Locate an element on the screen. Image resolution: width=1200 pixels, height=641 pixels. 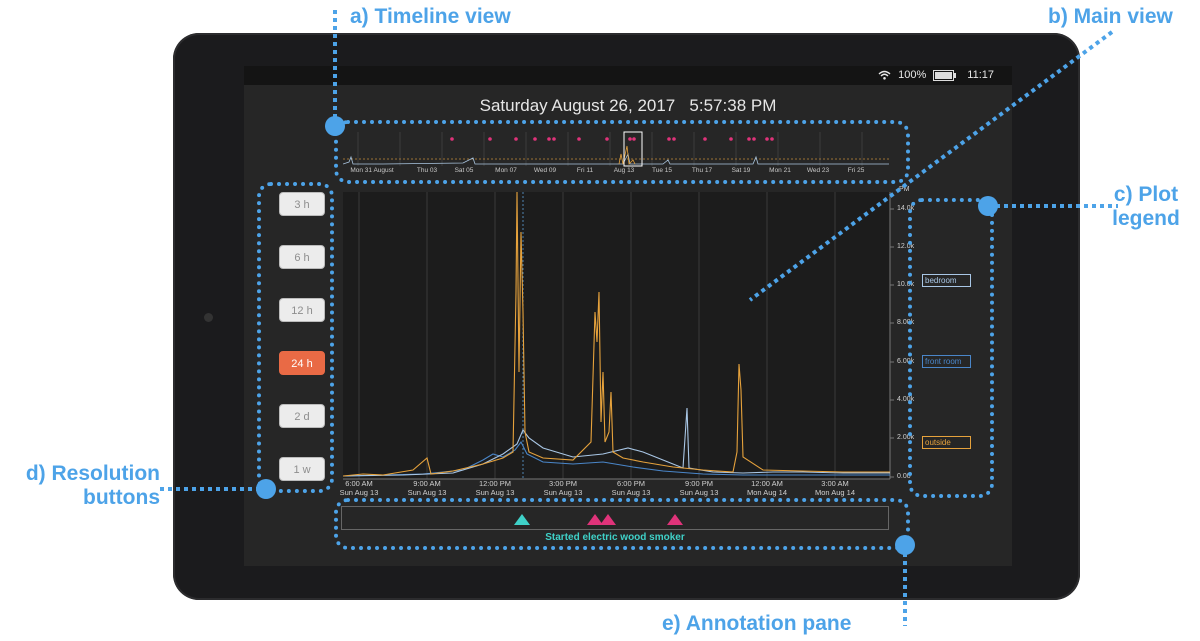
timeline-label: Tue 15 is located at coordinates (662, 170).